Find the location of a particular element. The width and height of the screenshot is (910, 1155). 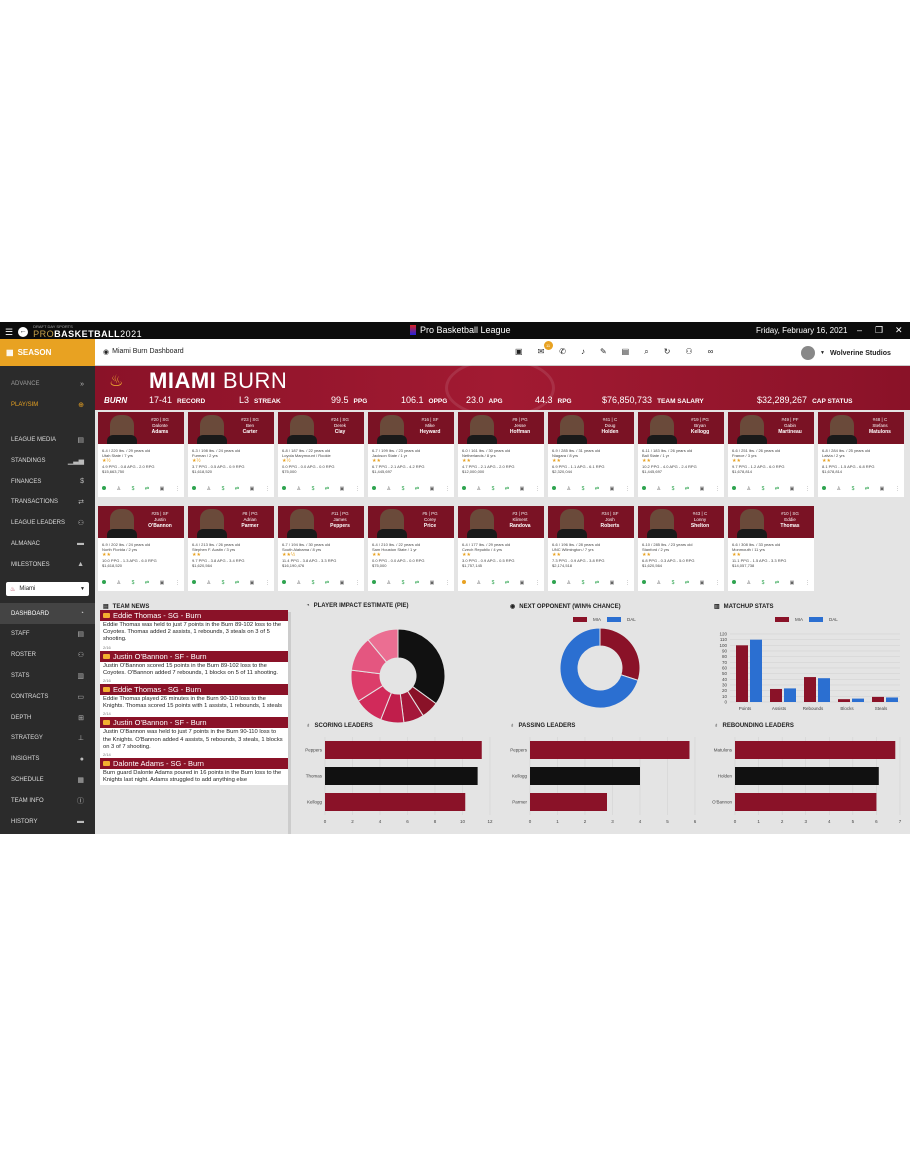

sidebar-item-dashboard: DASHBOARD ◔ is located at coordinates (47, 613).